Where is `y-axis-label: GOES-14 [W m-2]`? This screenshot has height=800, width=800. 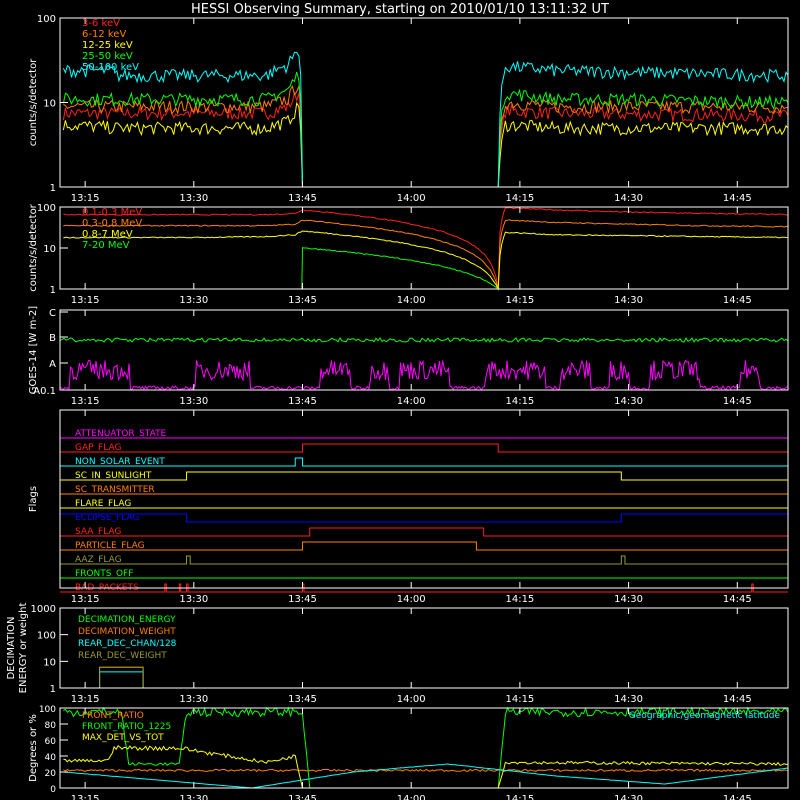
y-axis-label: GOES-14 [W m-2] is located at coordinates (33, 350).